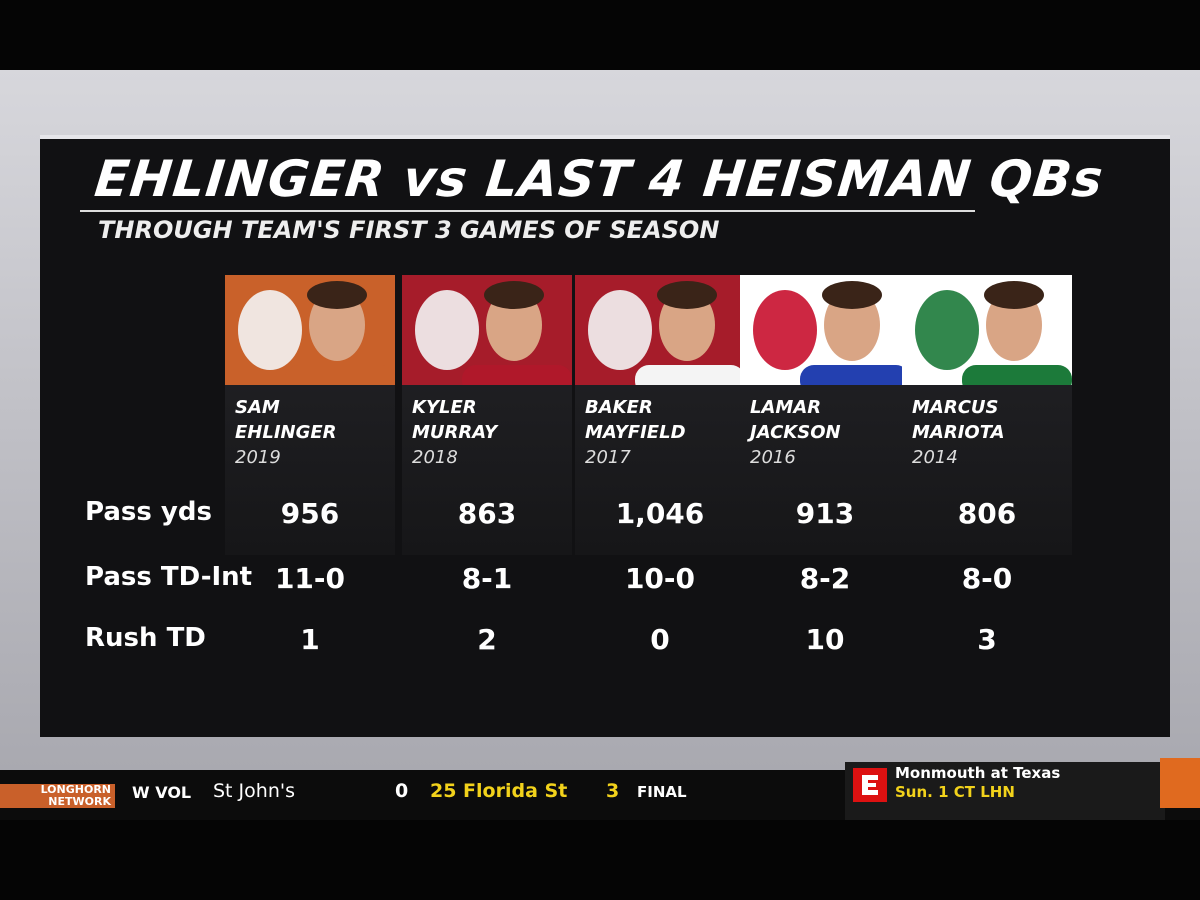 The height and width of the screenshot is (900, 1200). Describe the element at coordinates (662, 792) in the screenshot. I see `game-status: FINAL` at that location.